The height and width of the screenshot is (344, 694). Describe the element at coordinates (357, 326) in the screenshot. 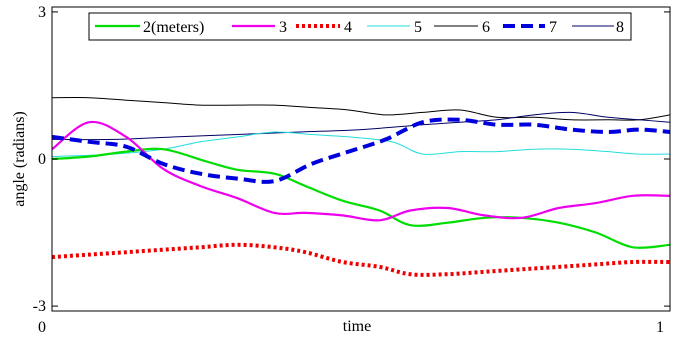

I see `x-axis-title: time` at that location.